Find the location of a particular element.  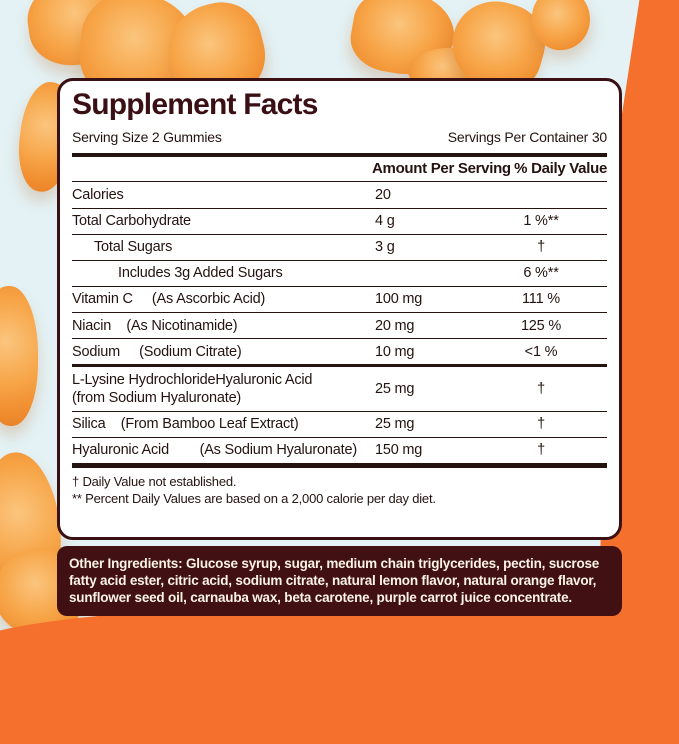

table-row-calories: Calories 20 is located at coordinates (339, 195).